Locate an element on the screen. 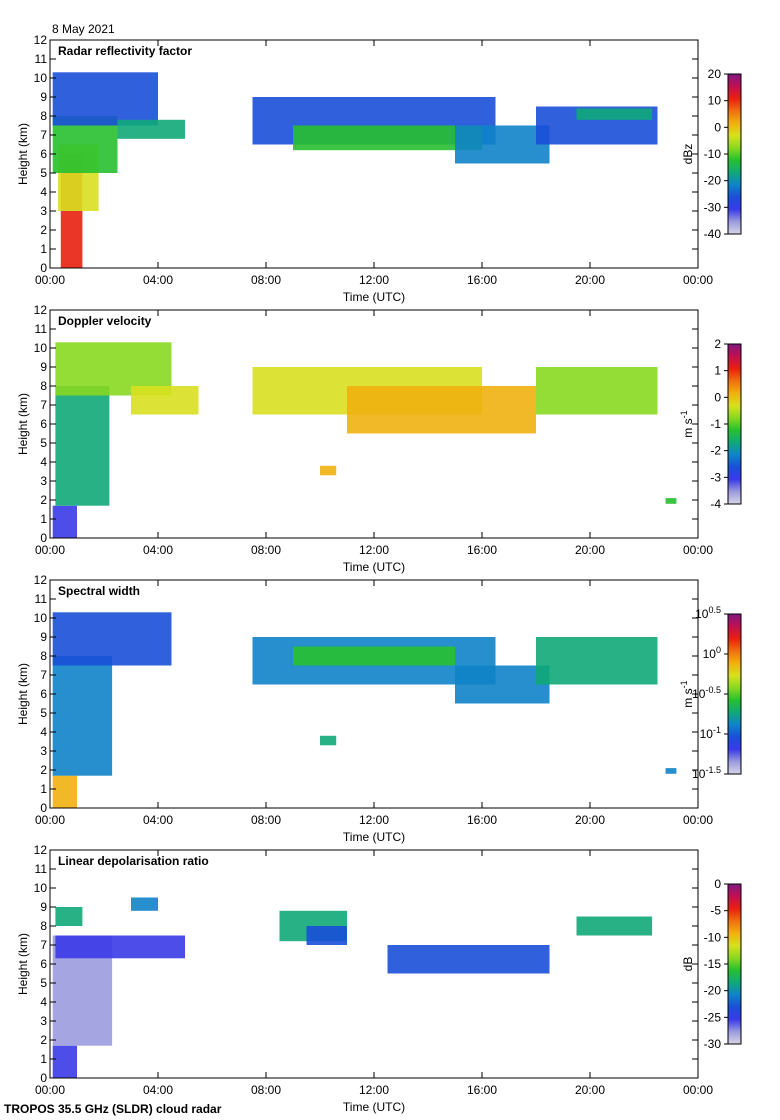 The width and height of the screenshot is (780, 1120). x-tick-label: 20:00 is located at coordinates (590, 1090).